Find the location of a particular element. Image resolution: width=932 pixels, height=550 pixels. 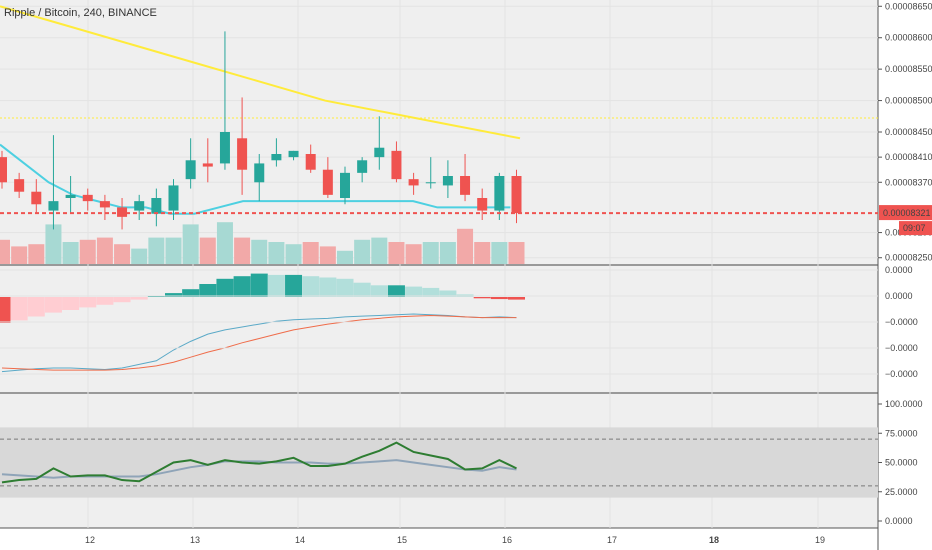

signal-line is located at coordinates (259, 342).